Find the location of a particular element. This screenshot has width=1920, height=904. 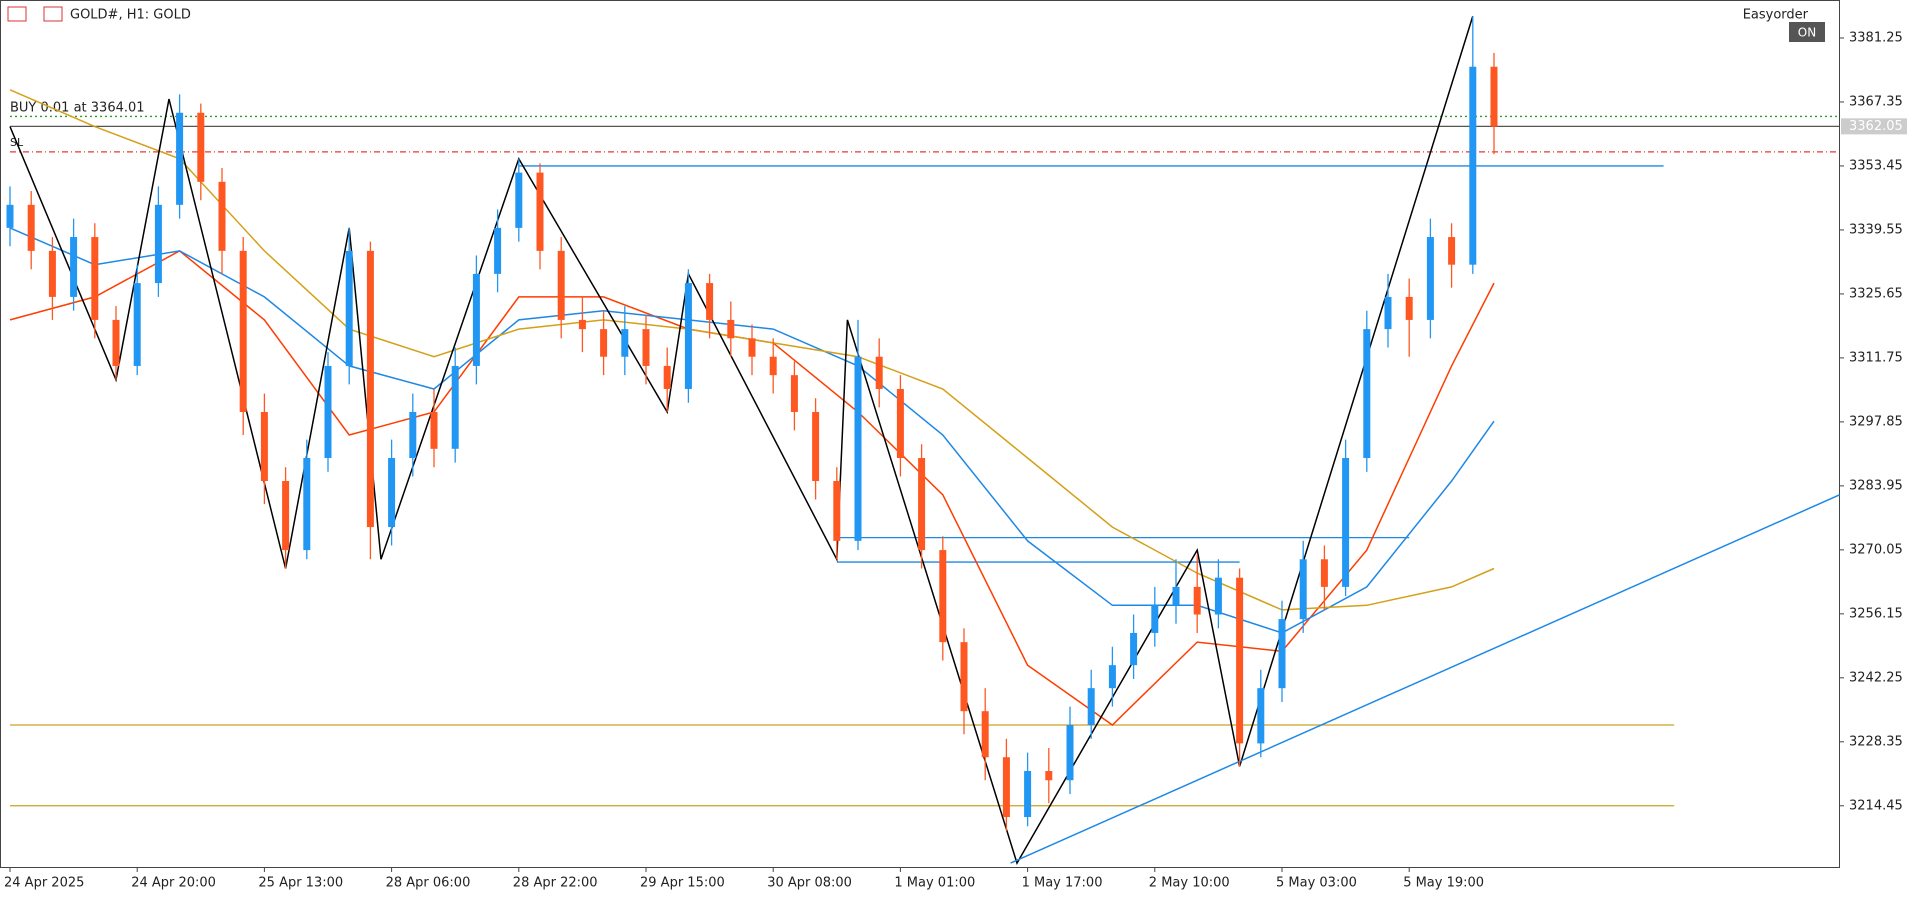

y-tick-label: 3367.35 is located at coordinates (1876, 101).